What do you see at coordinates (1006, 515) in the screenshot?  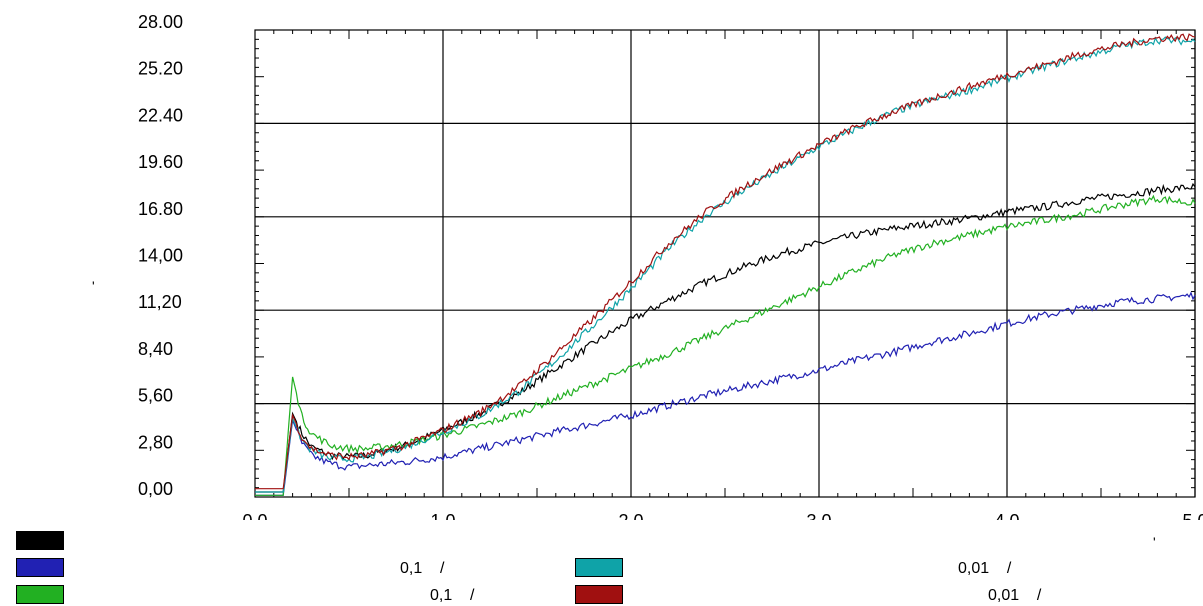 I see `x-tick-label: 4,0` at bounding box center [1006, 515].